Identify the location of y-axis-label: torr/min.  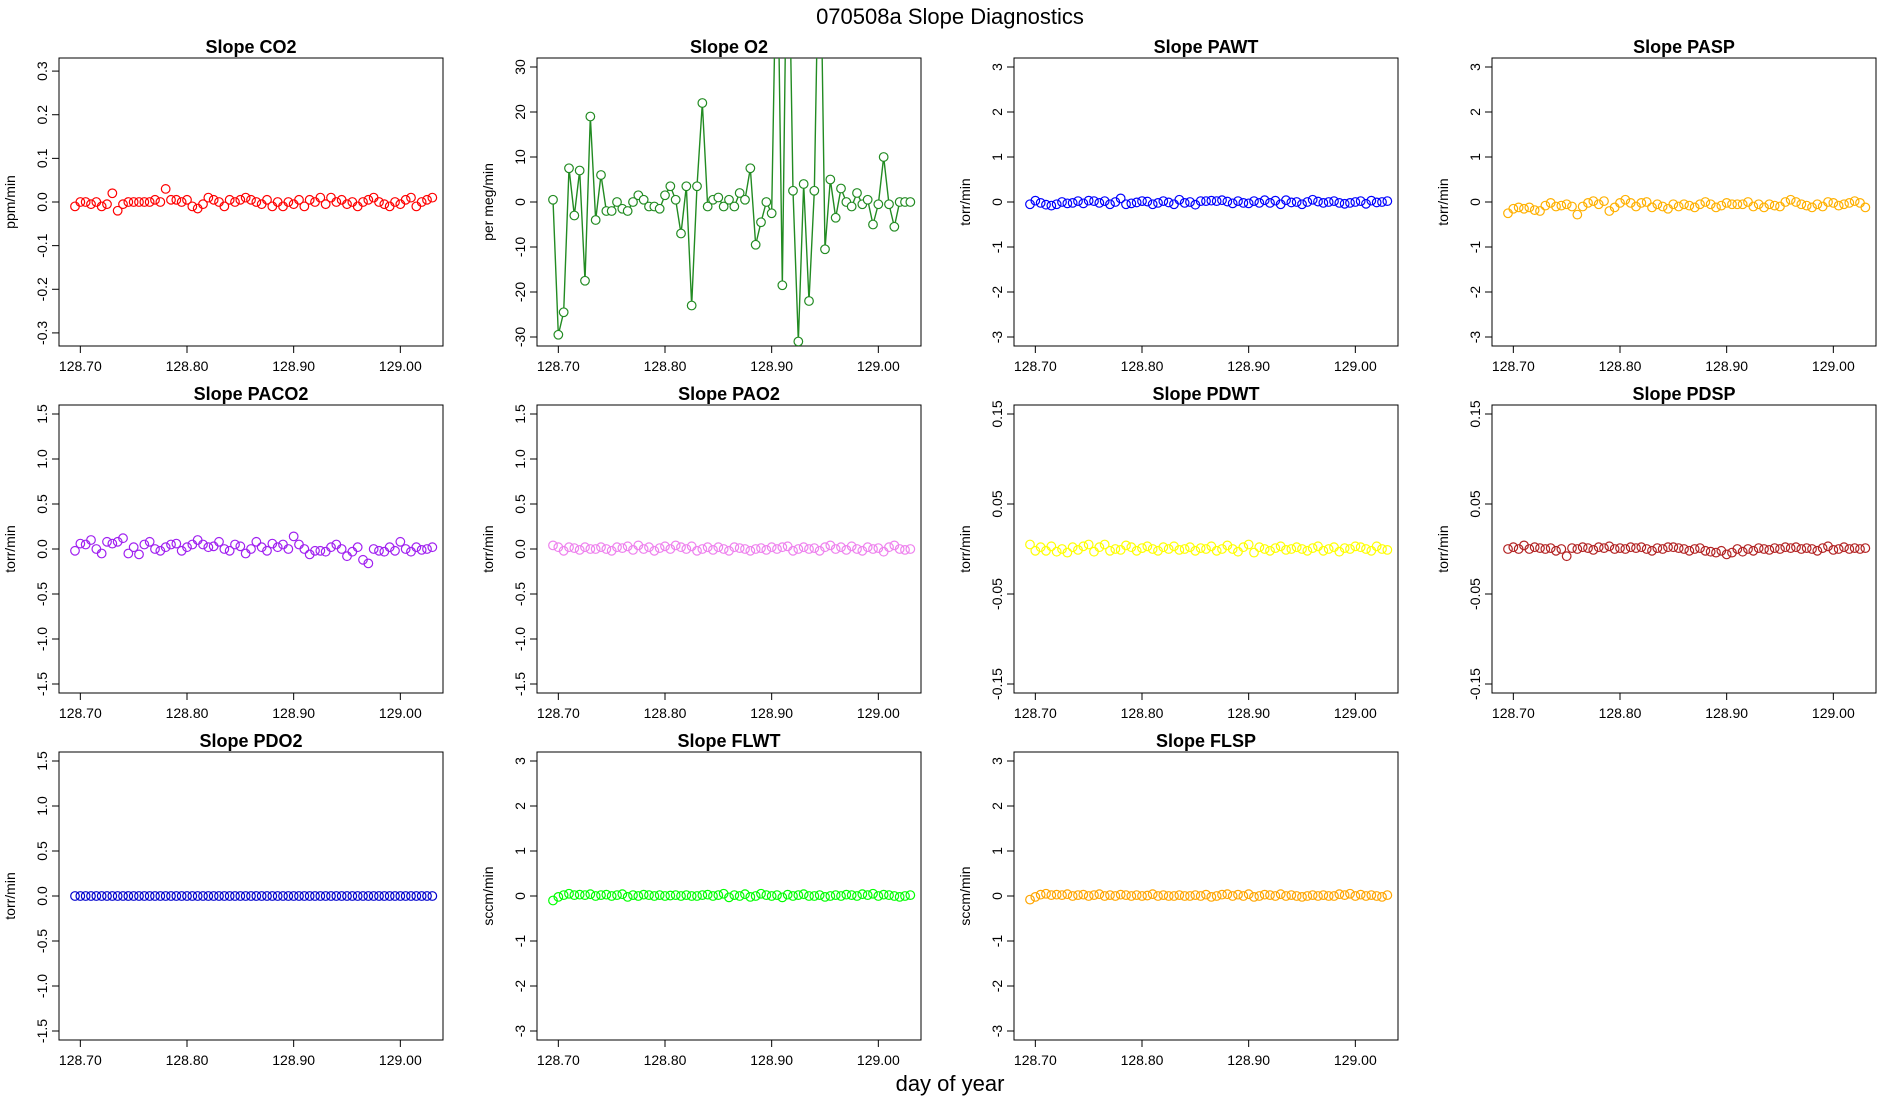
(10, 895).